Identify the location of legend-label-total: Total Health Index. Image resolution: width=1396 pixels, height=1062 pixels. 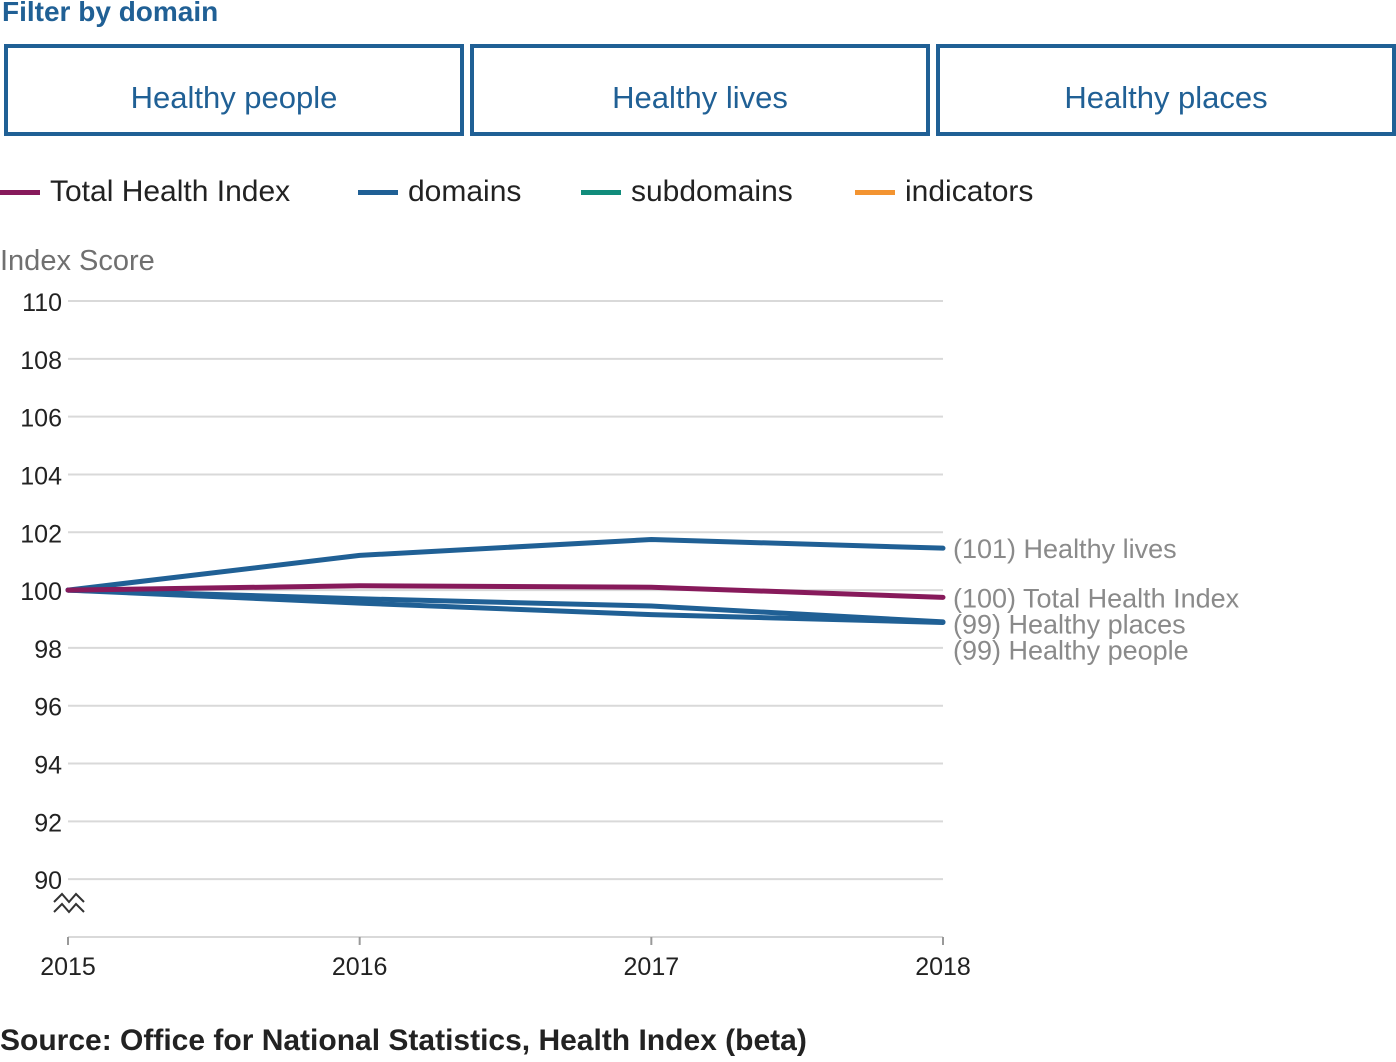
(170, 191).